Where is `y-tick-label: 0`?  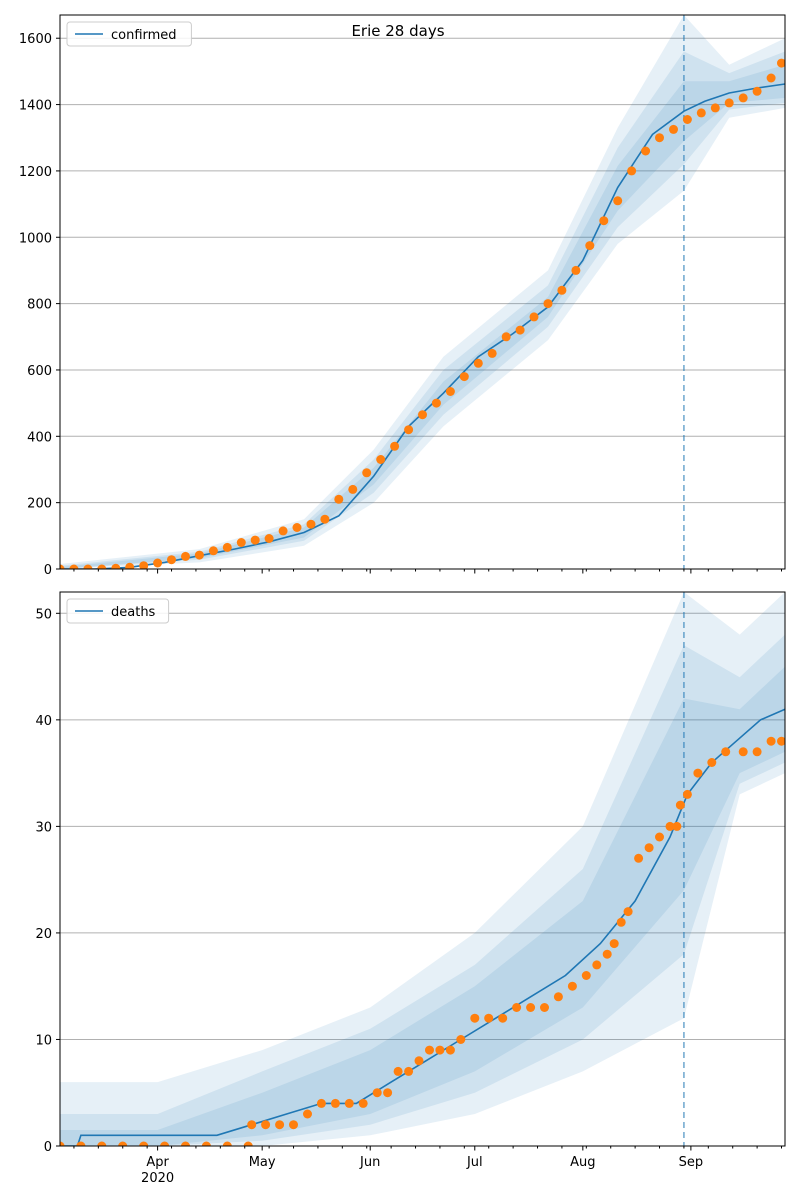
y-tick-label: 0 is located at coordinates (48, 1147).